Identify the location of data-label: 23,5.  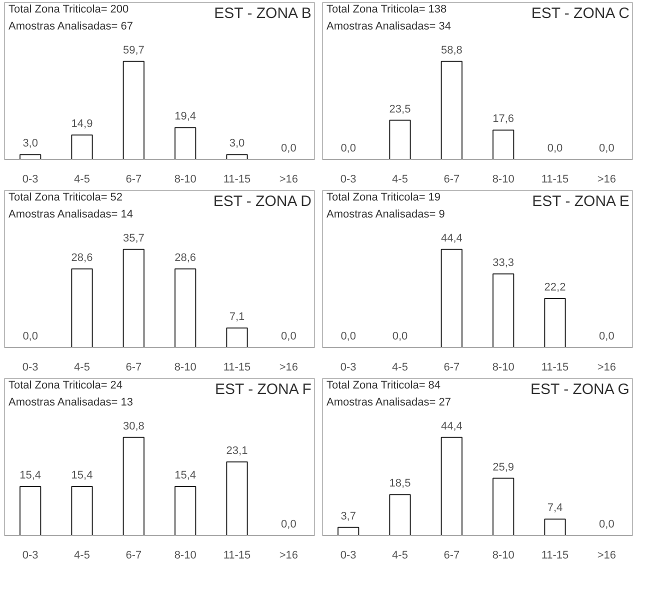
(400, 109).